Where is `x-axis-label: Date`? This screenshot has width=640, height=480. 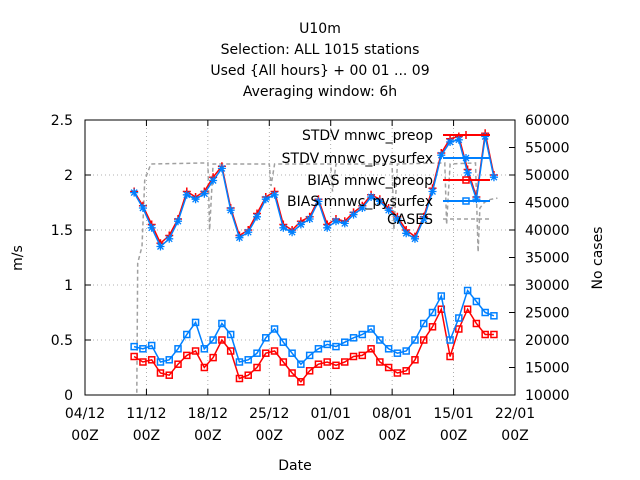 x-axis-label: Date is located at coordinates (294, 466).